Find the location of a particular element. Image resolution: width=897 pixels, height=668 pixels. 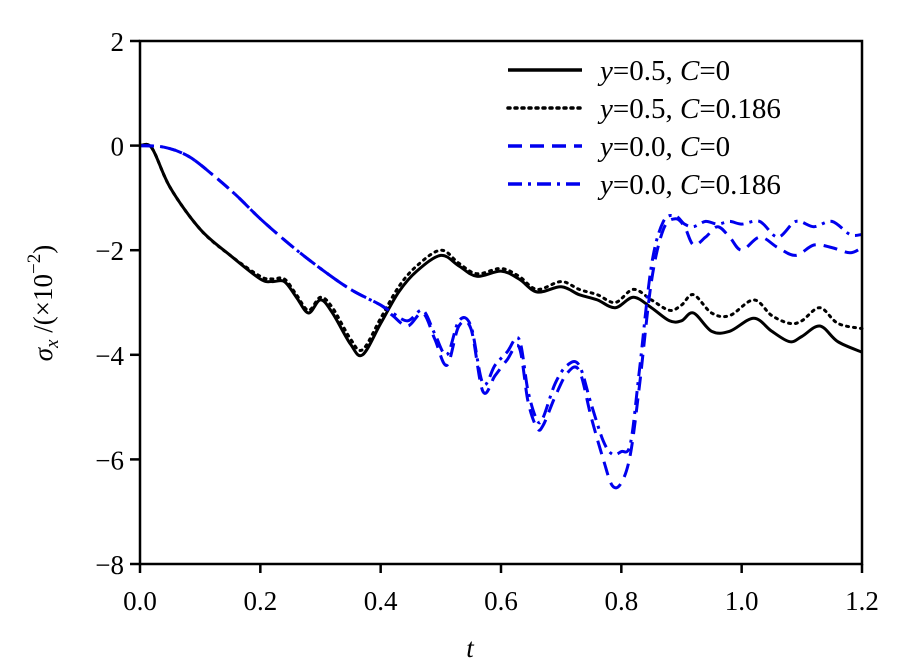

y-tick-label: −8 is located at coordinates (109, 565).